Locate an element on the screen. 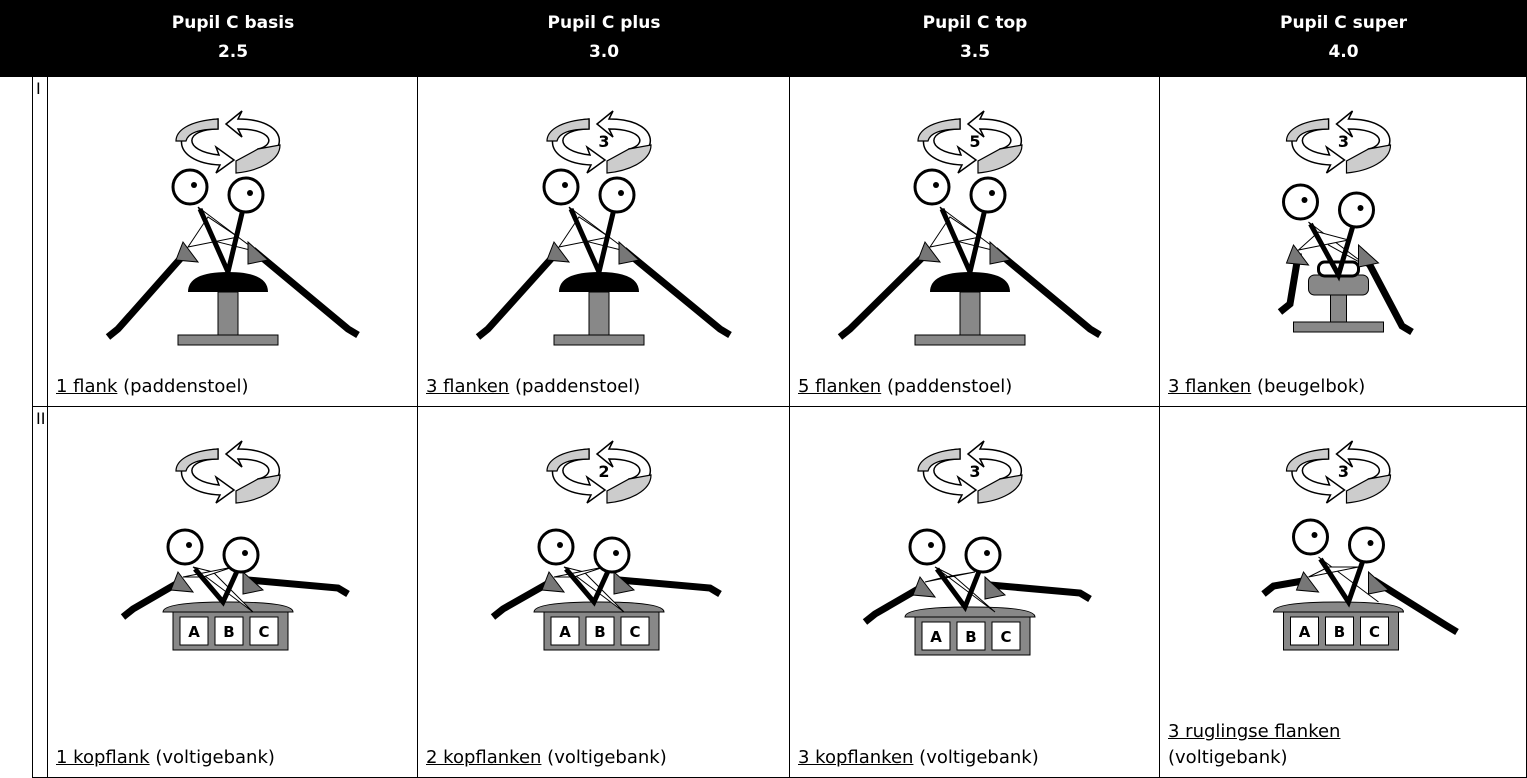 This screenshot has height=778, width=1527. illustration: 3 is located at coordinates (603, 228).